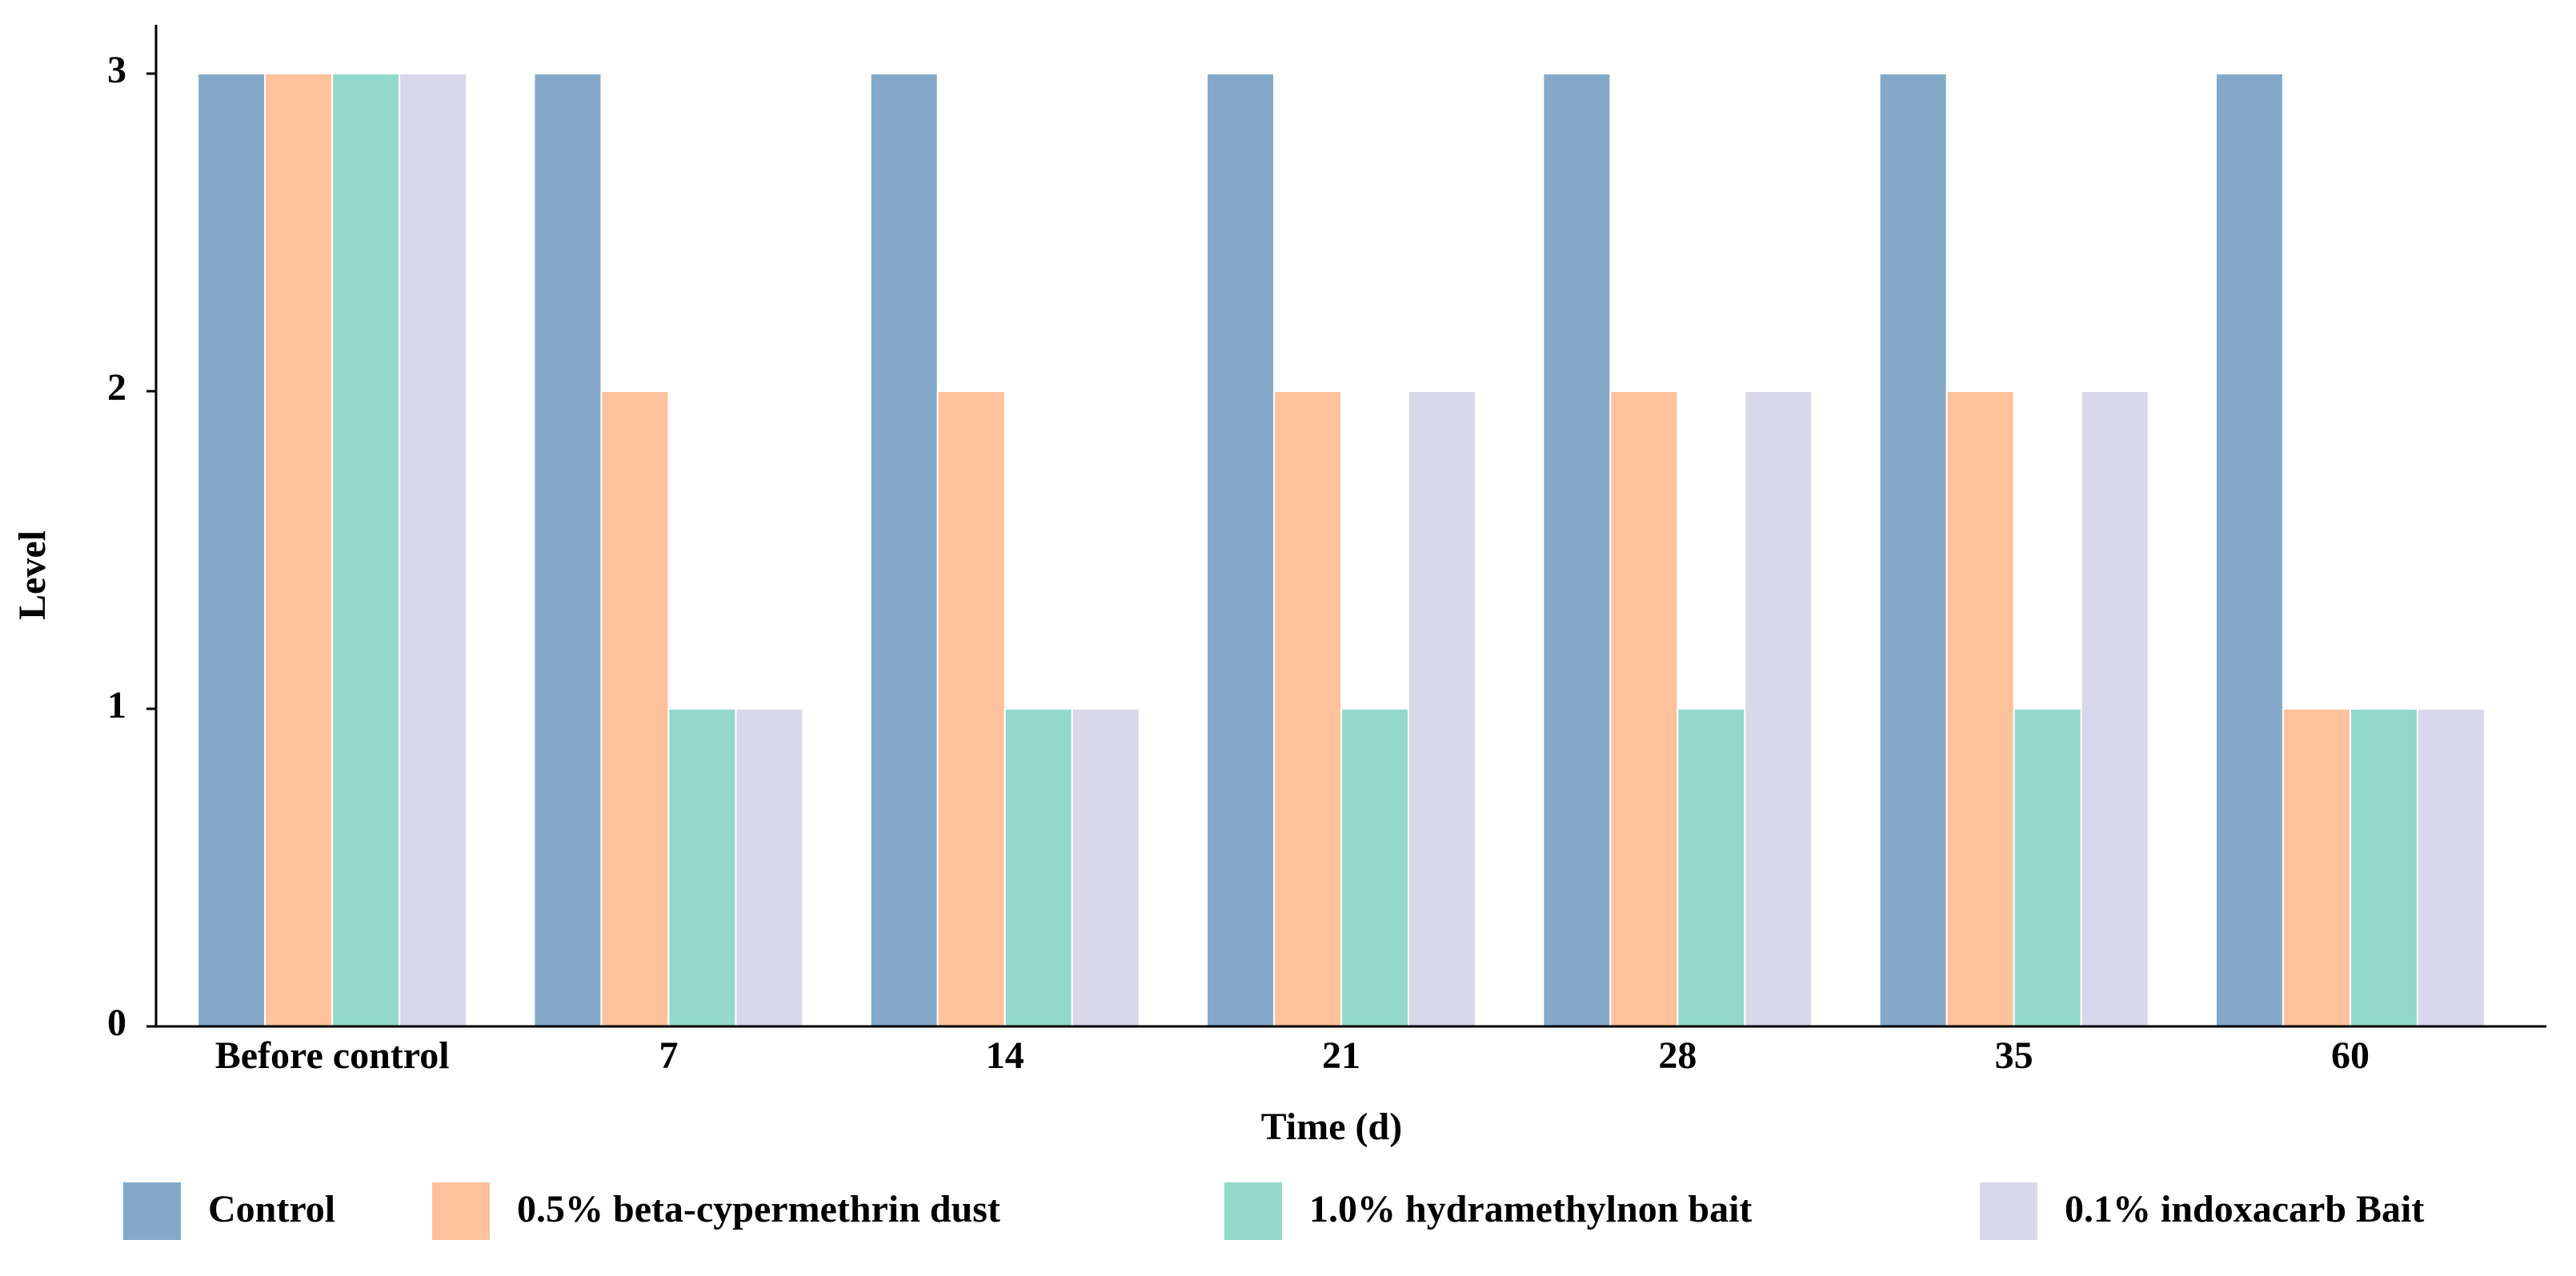  What do you see at coordinates (1341, 1055) in the screenshot?
I see `x-tick-label: 21` at bounding box center [1341, 1055].